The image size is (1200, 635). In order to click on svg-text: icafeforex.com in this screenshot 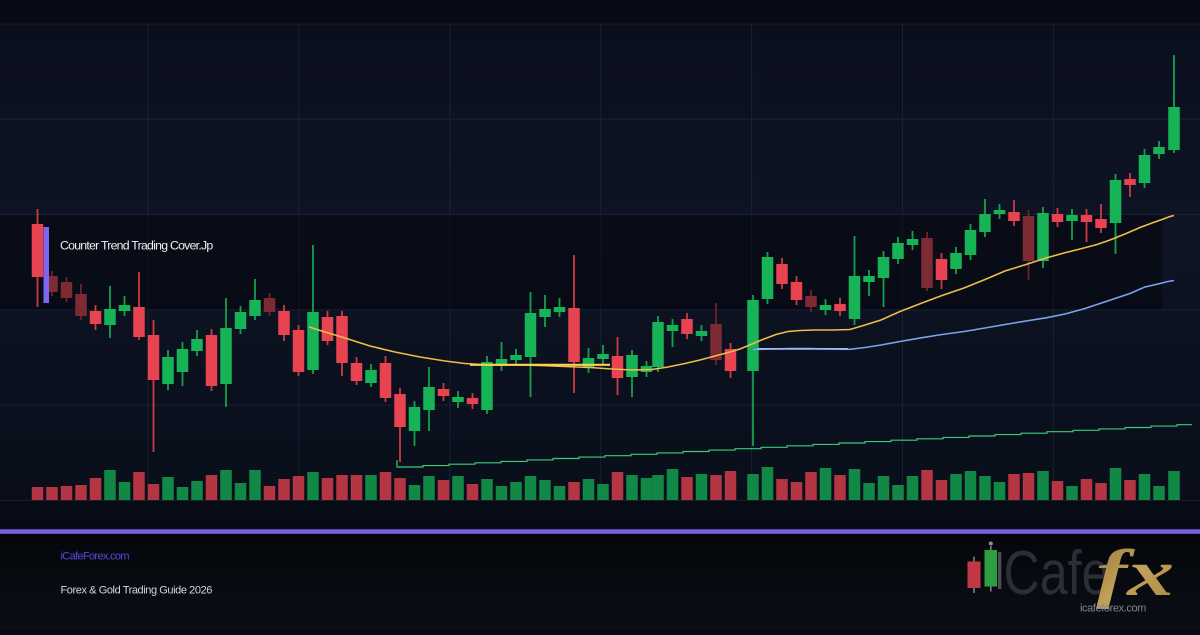, I will do `click(1113, 609)`.